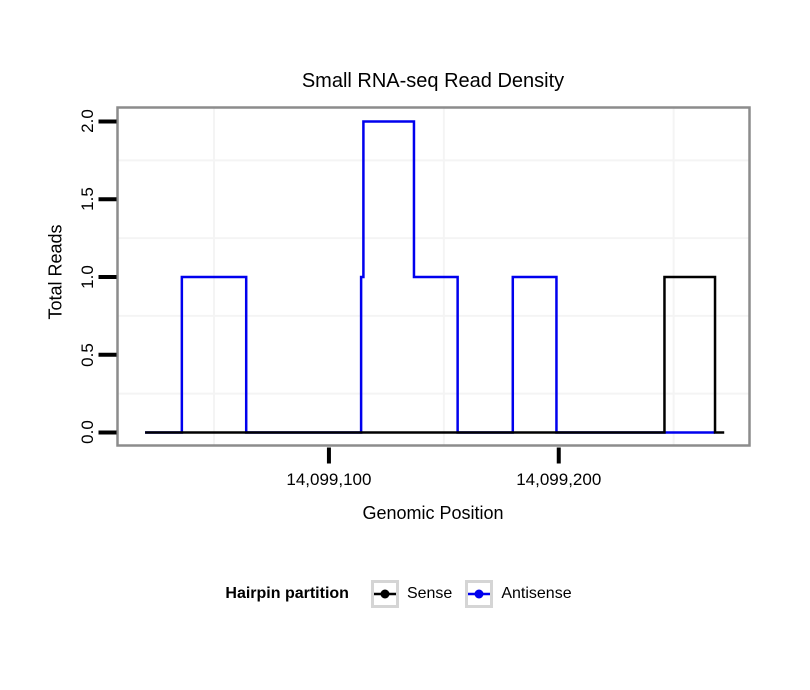 The width and height of the screenshot is (810, 690). What do you see at coordinates (87, 277) in the screenshot?
I see `y-tick-label: 1.0` at bounding box center [87, 277].